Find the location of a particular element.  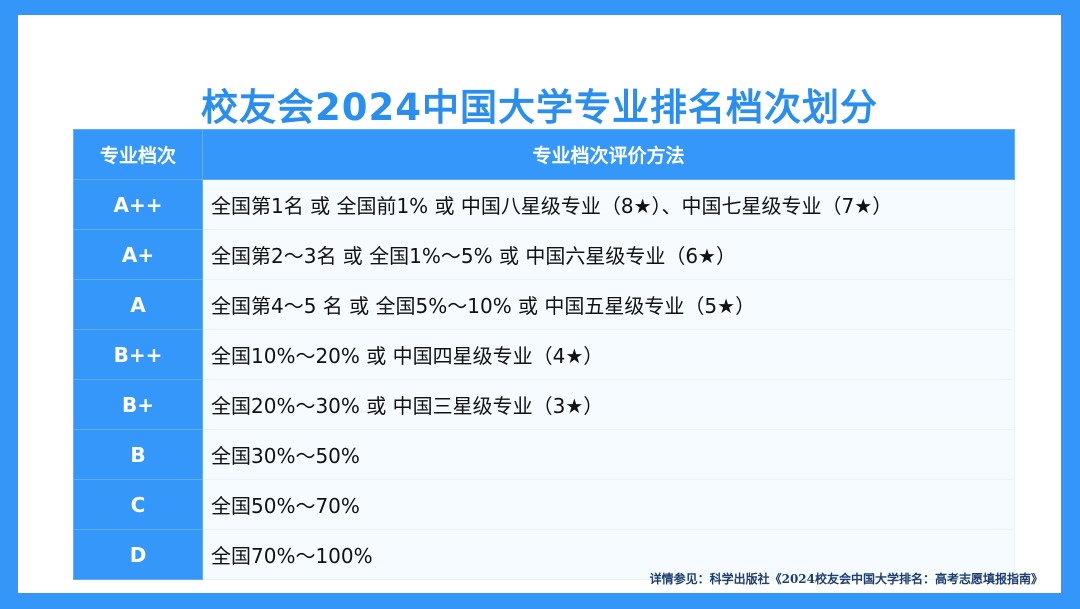

table-row: C 全国50%～70% is located at coordinates (544, 504).